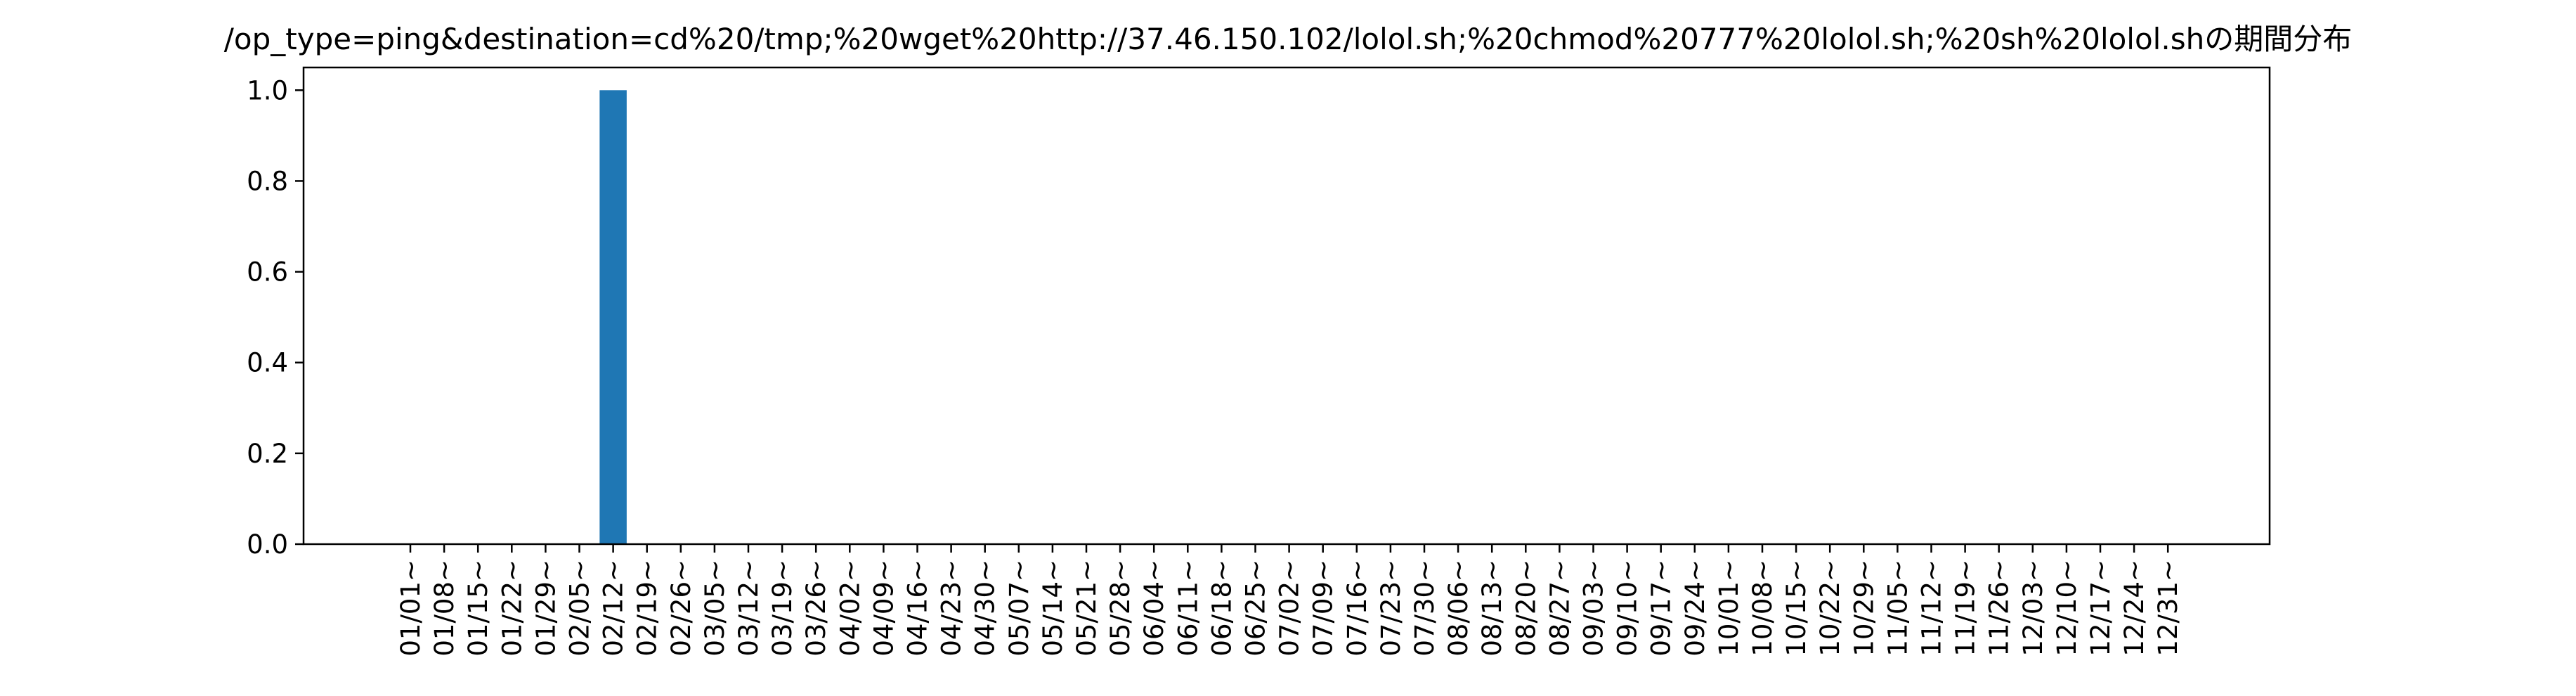 The height and width of the screenshot is (696, 2576). What do you see at coordinates (1628, 608) in the screenshot?
I see `x-tick-label: 09/10~` at bounding box center [1628, 608].